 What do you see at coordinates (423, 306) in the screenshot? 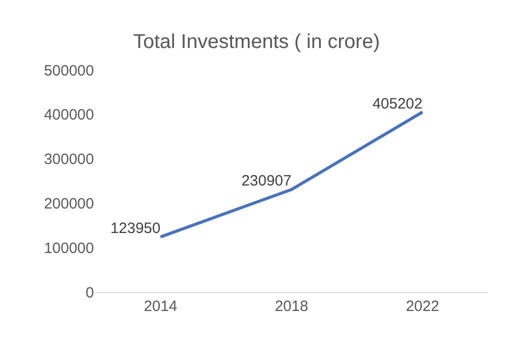
I see `x-tick-label: 2022` at bounding box center [423, 306].